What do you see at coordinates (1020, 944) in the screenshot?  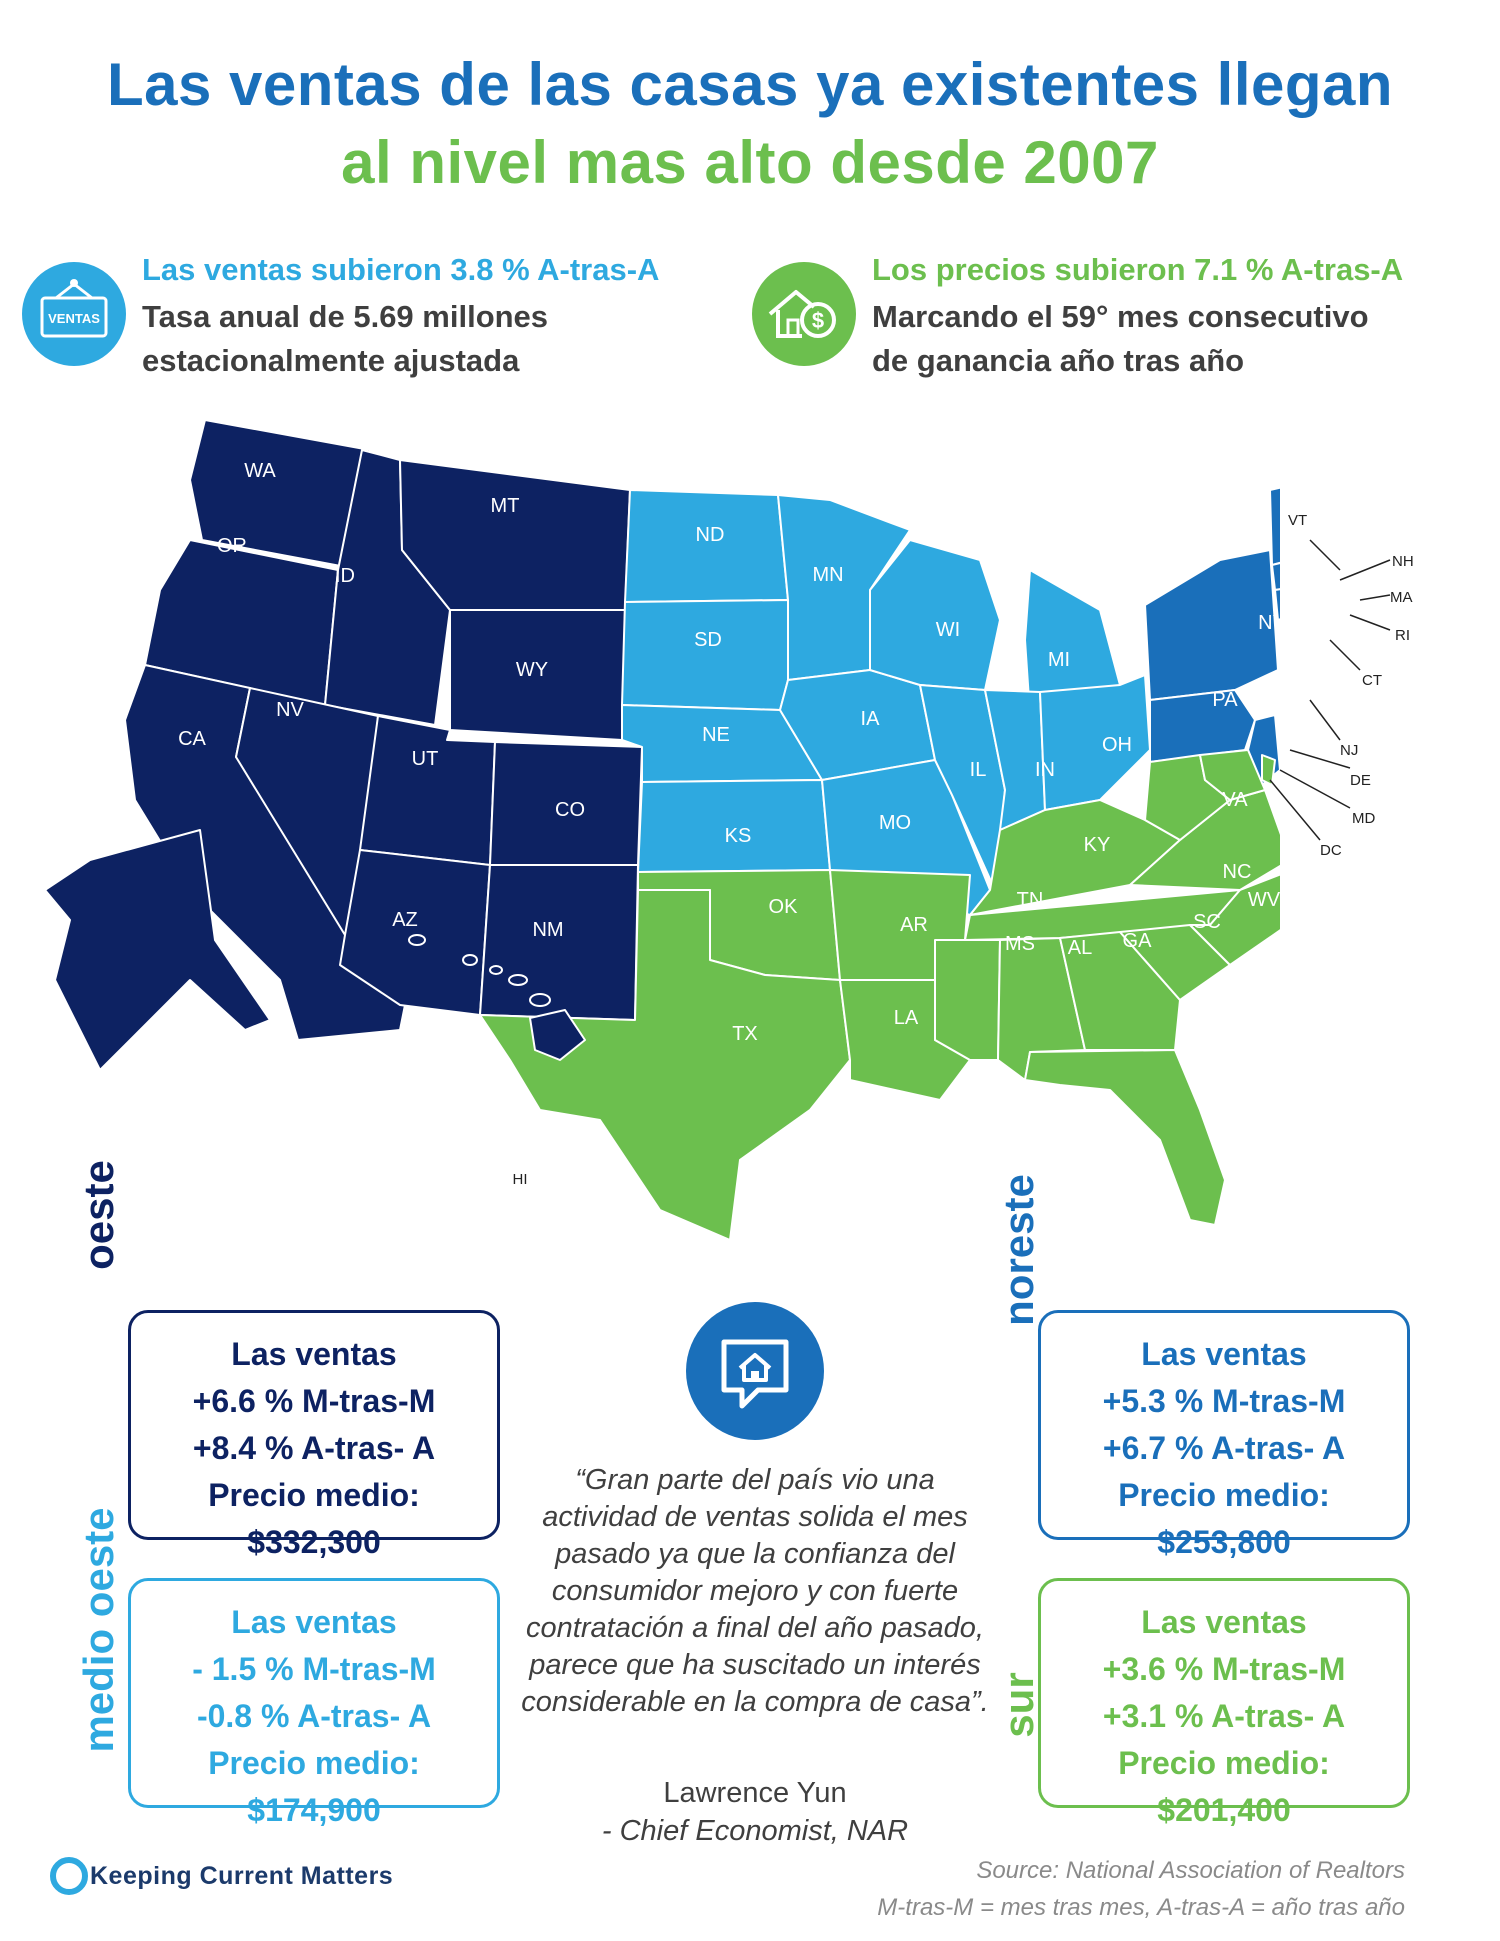 I see `label-ms: MS` at bounding box center [1020, 944].